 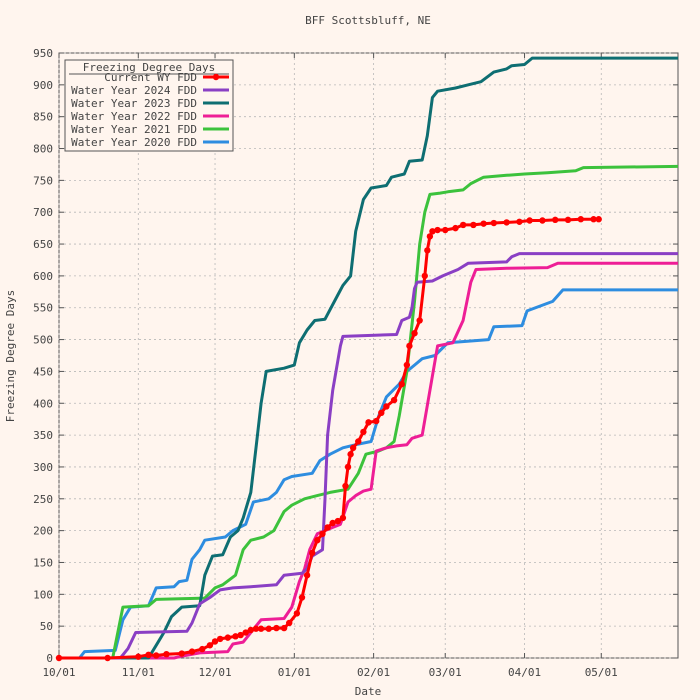 I want to click on x-tick-label: 02/01, so click(x=373, y=672).